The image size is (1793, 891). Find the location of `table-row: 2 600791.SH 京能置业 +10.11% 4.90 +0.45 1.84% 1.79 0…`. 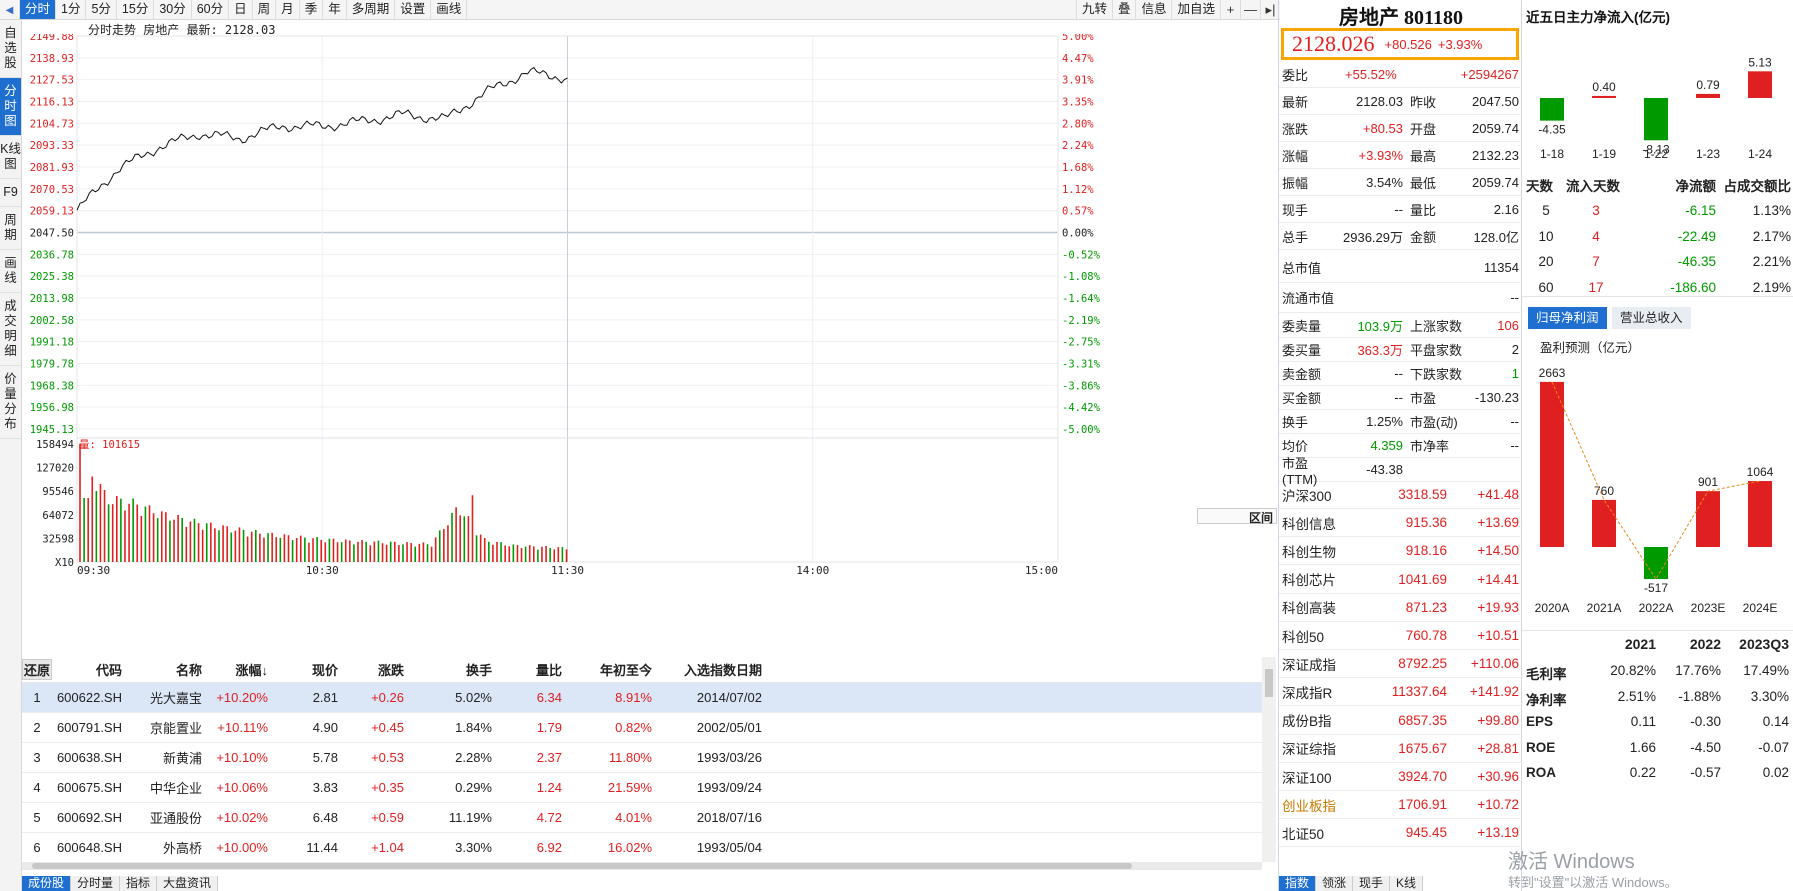

table-row: 2 600791.SH 京能置业 +10.11% 4.90 +0.45 1.84% 1.79 0… is located at coordinates (642, 728).